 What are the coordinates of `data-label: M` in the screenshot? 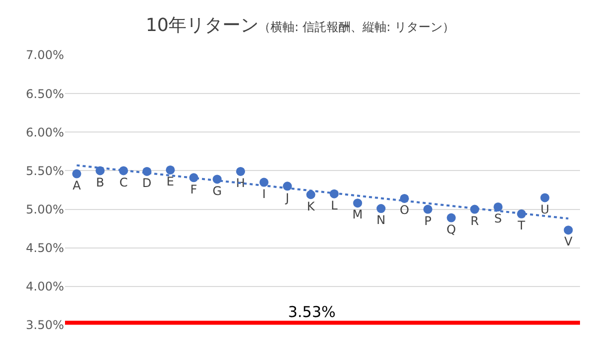 It's located at (357, 215).